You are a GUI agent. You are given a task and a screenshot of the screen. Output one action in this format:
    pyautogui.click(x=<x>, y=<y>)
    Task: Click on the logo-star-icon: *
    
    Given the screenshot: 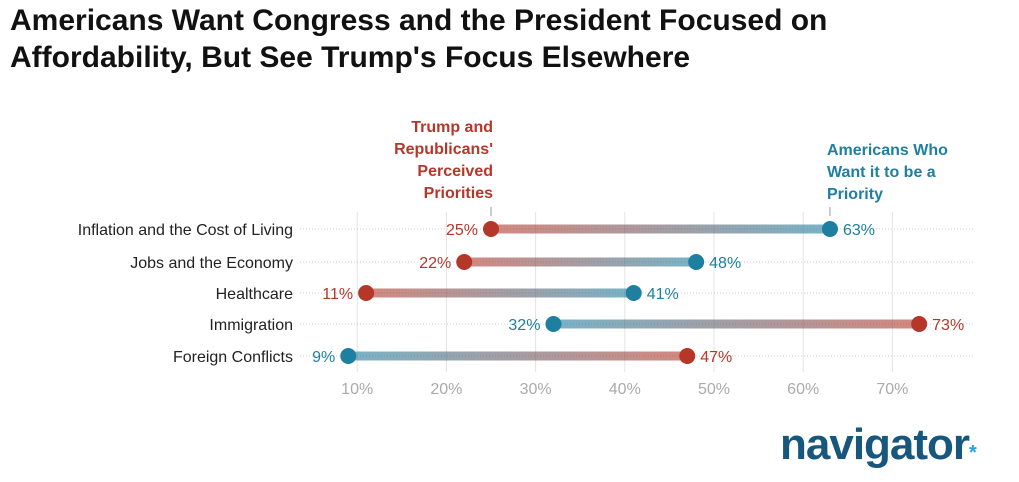 What is the action you would take?
    pyautogui.click(x=973, y=453)
    